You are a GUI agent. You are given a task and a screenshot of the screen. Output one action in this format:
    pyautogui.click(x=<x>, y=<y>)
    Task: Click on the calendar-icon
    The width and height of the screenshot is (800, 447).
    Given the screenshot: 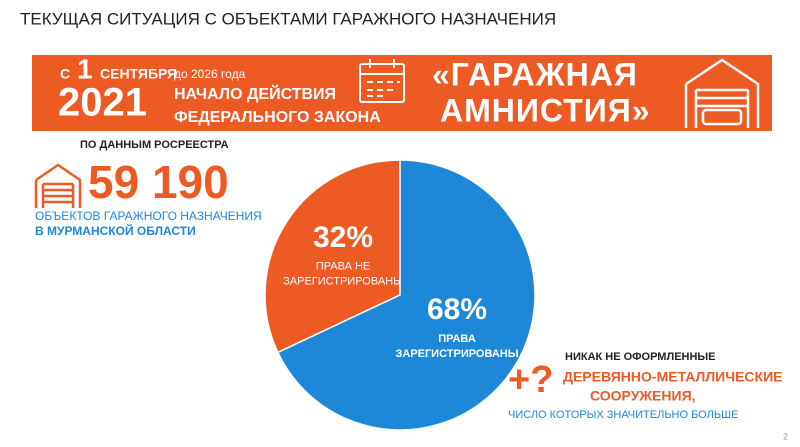 What is the action you would take?
    pyautogui.click(x=382, y=81)
    